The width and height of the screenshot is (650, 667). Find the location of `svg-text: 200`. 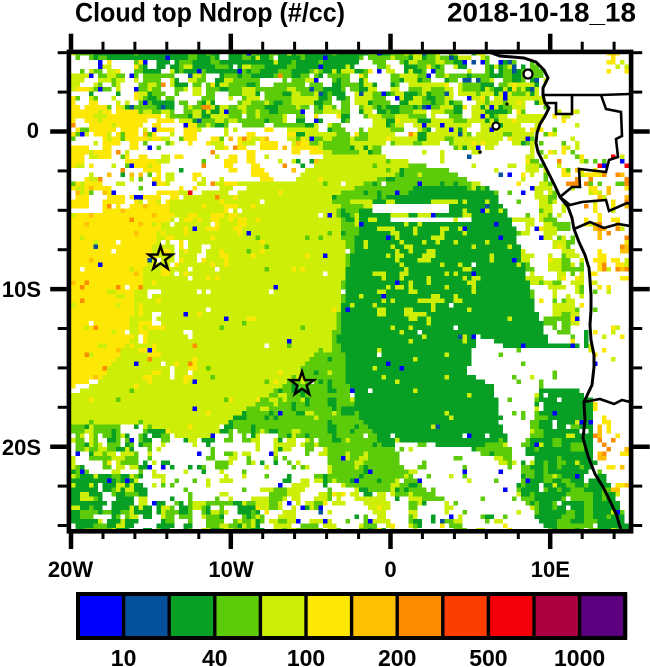

svg-text: 200 is located at coordinates (397, 656).